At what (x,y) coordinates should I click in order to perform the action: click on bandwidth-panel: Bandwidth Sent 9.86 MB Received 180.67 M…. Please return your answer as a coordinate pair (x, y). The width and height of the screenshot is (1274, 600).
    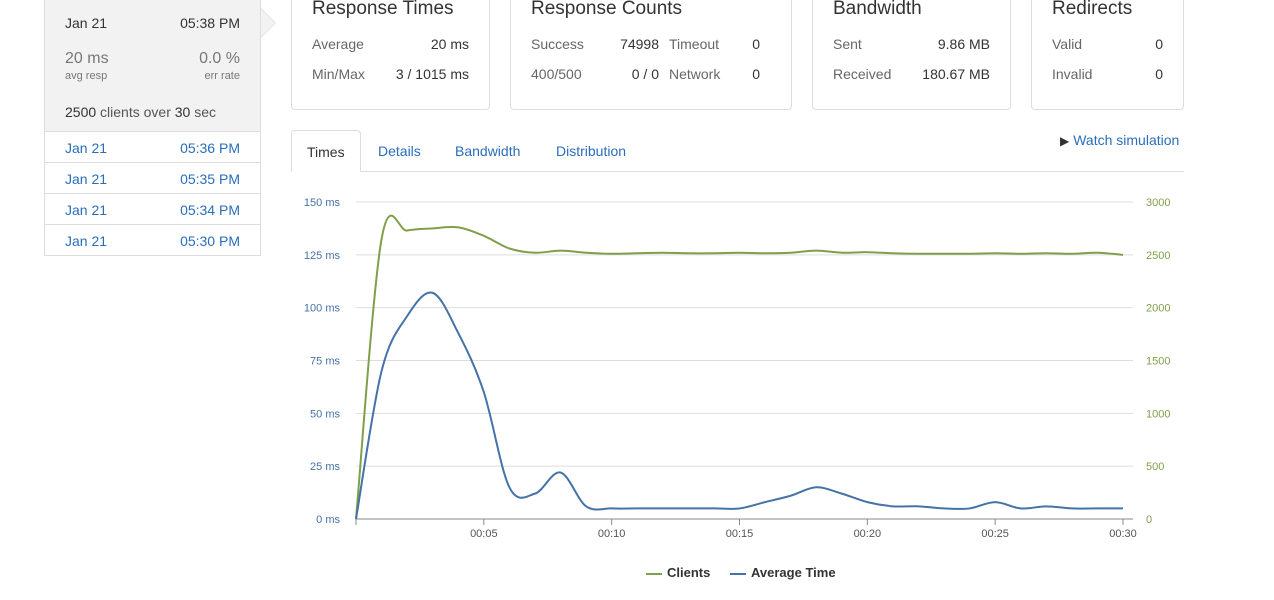
    Looking at the image, I should click on (911, 55).